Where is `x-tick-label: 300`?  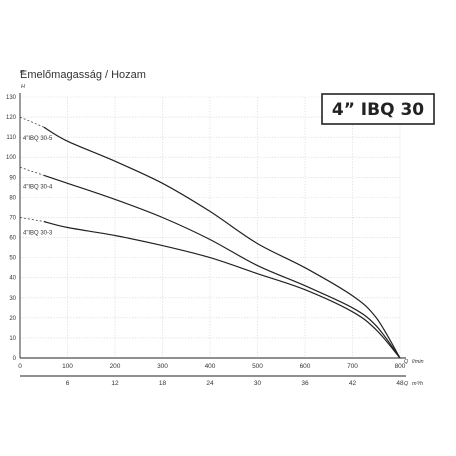
x-tick-label: 300 is located at coordinates (162, 366).